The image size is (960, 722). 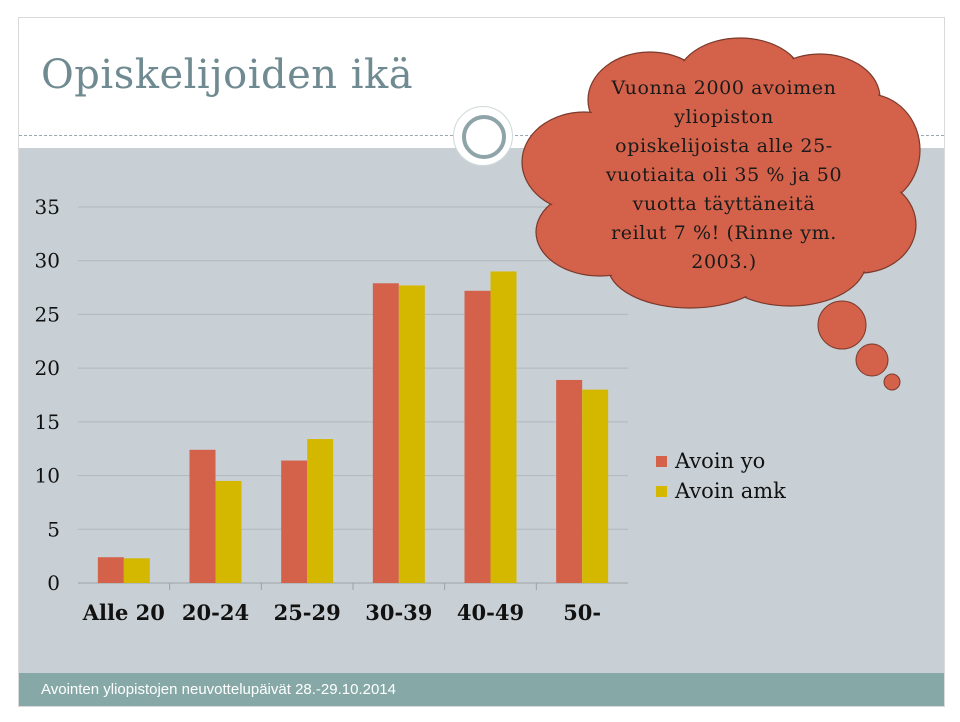 I want to click on x-category-label: 30-39, so click(x=398, y=612).